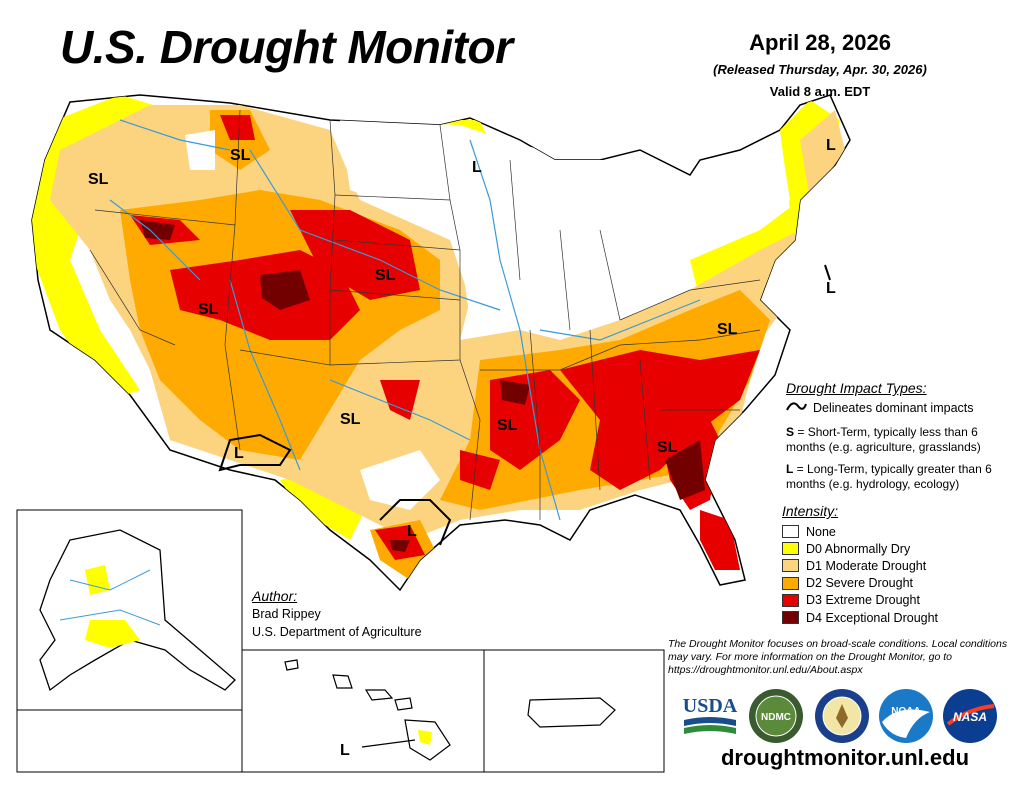 Image resolution: width=1024 pixels, height=791 pixels. What do you see at coordinates (286, 47) in the screenshot?
I see `map-title: U.S. Drought Monitor` at bounding box center [286, 47].